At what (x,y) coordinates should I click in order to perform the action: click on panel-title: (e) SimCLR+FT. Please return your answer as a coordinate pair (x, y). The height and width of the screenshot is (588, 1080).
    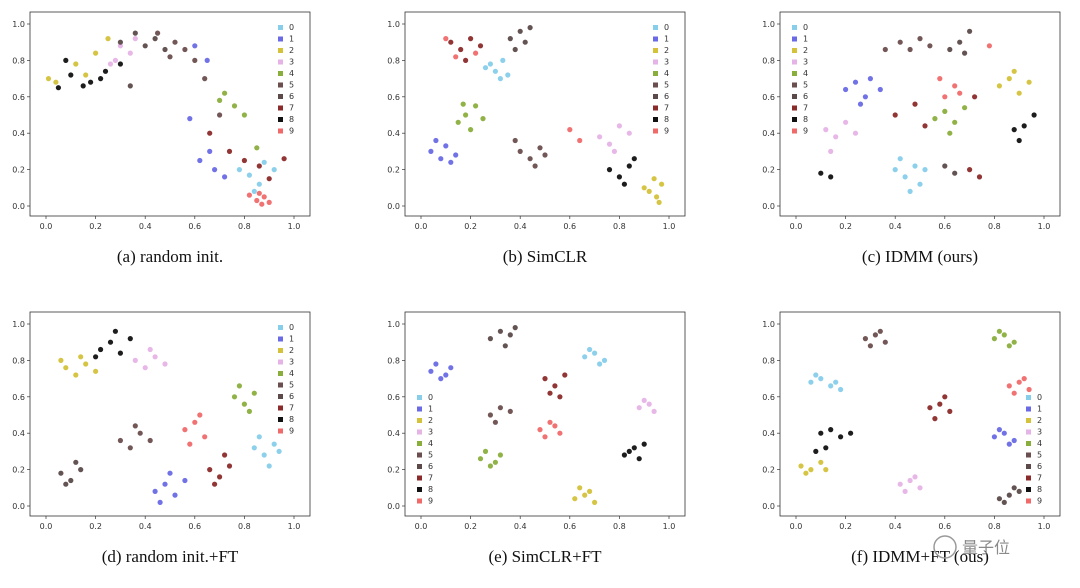
    Looking at the image, I should click on (545, 556).